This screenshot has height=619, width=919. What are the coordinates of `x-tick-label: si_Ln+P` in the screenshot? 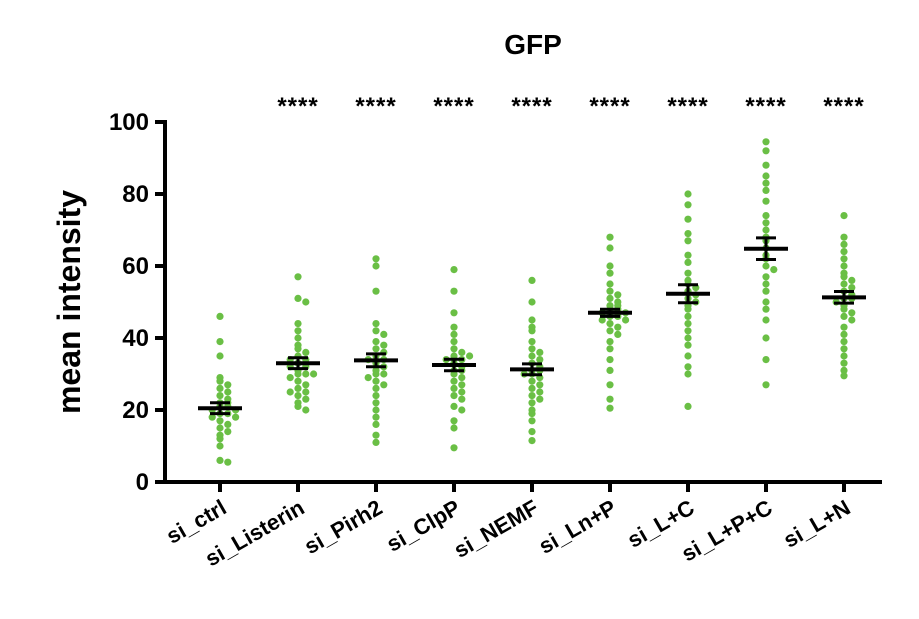 It's located at (577, 527).